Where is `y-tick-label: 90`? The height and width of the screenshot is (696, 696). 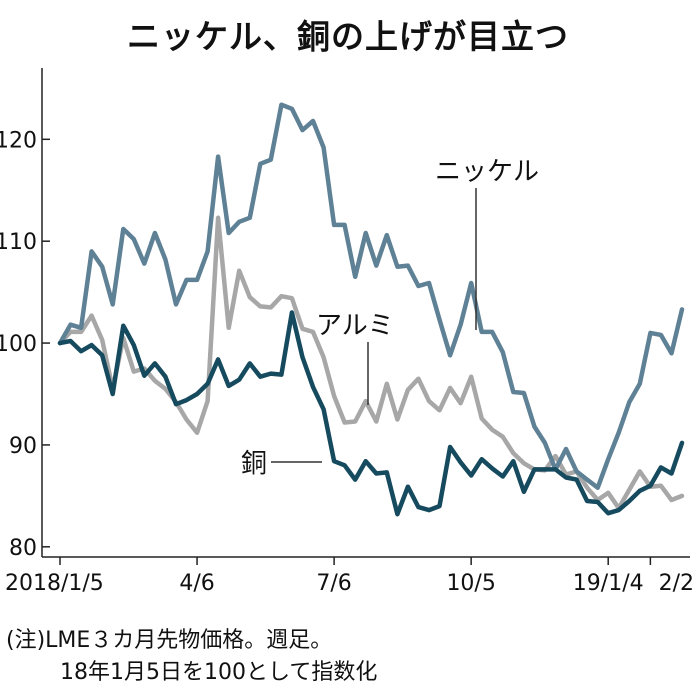
y-tick-label: 90 is located at coordinates (23, 446).